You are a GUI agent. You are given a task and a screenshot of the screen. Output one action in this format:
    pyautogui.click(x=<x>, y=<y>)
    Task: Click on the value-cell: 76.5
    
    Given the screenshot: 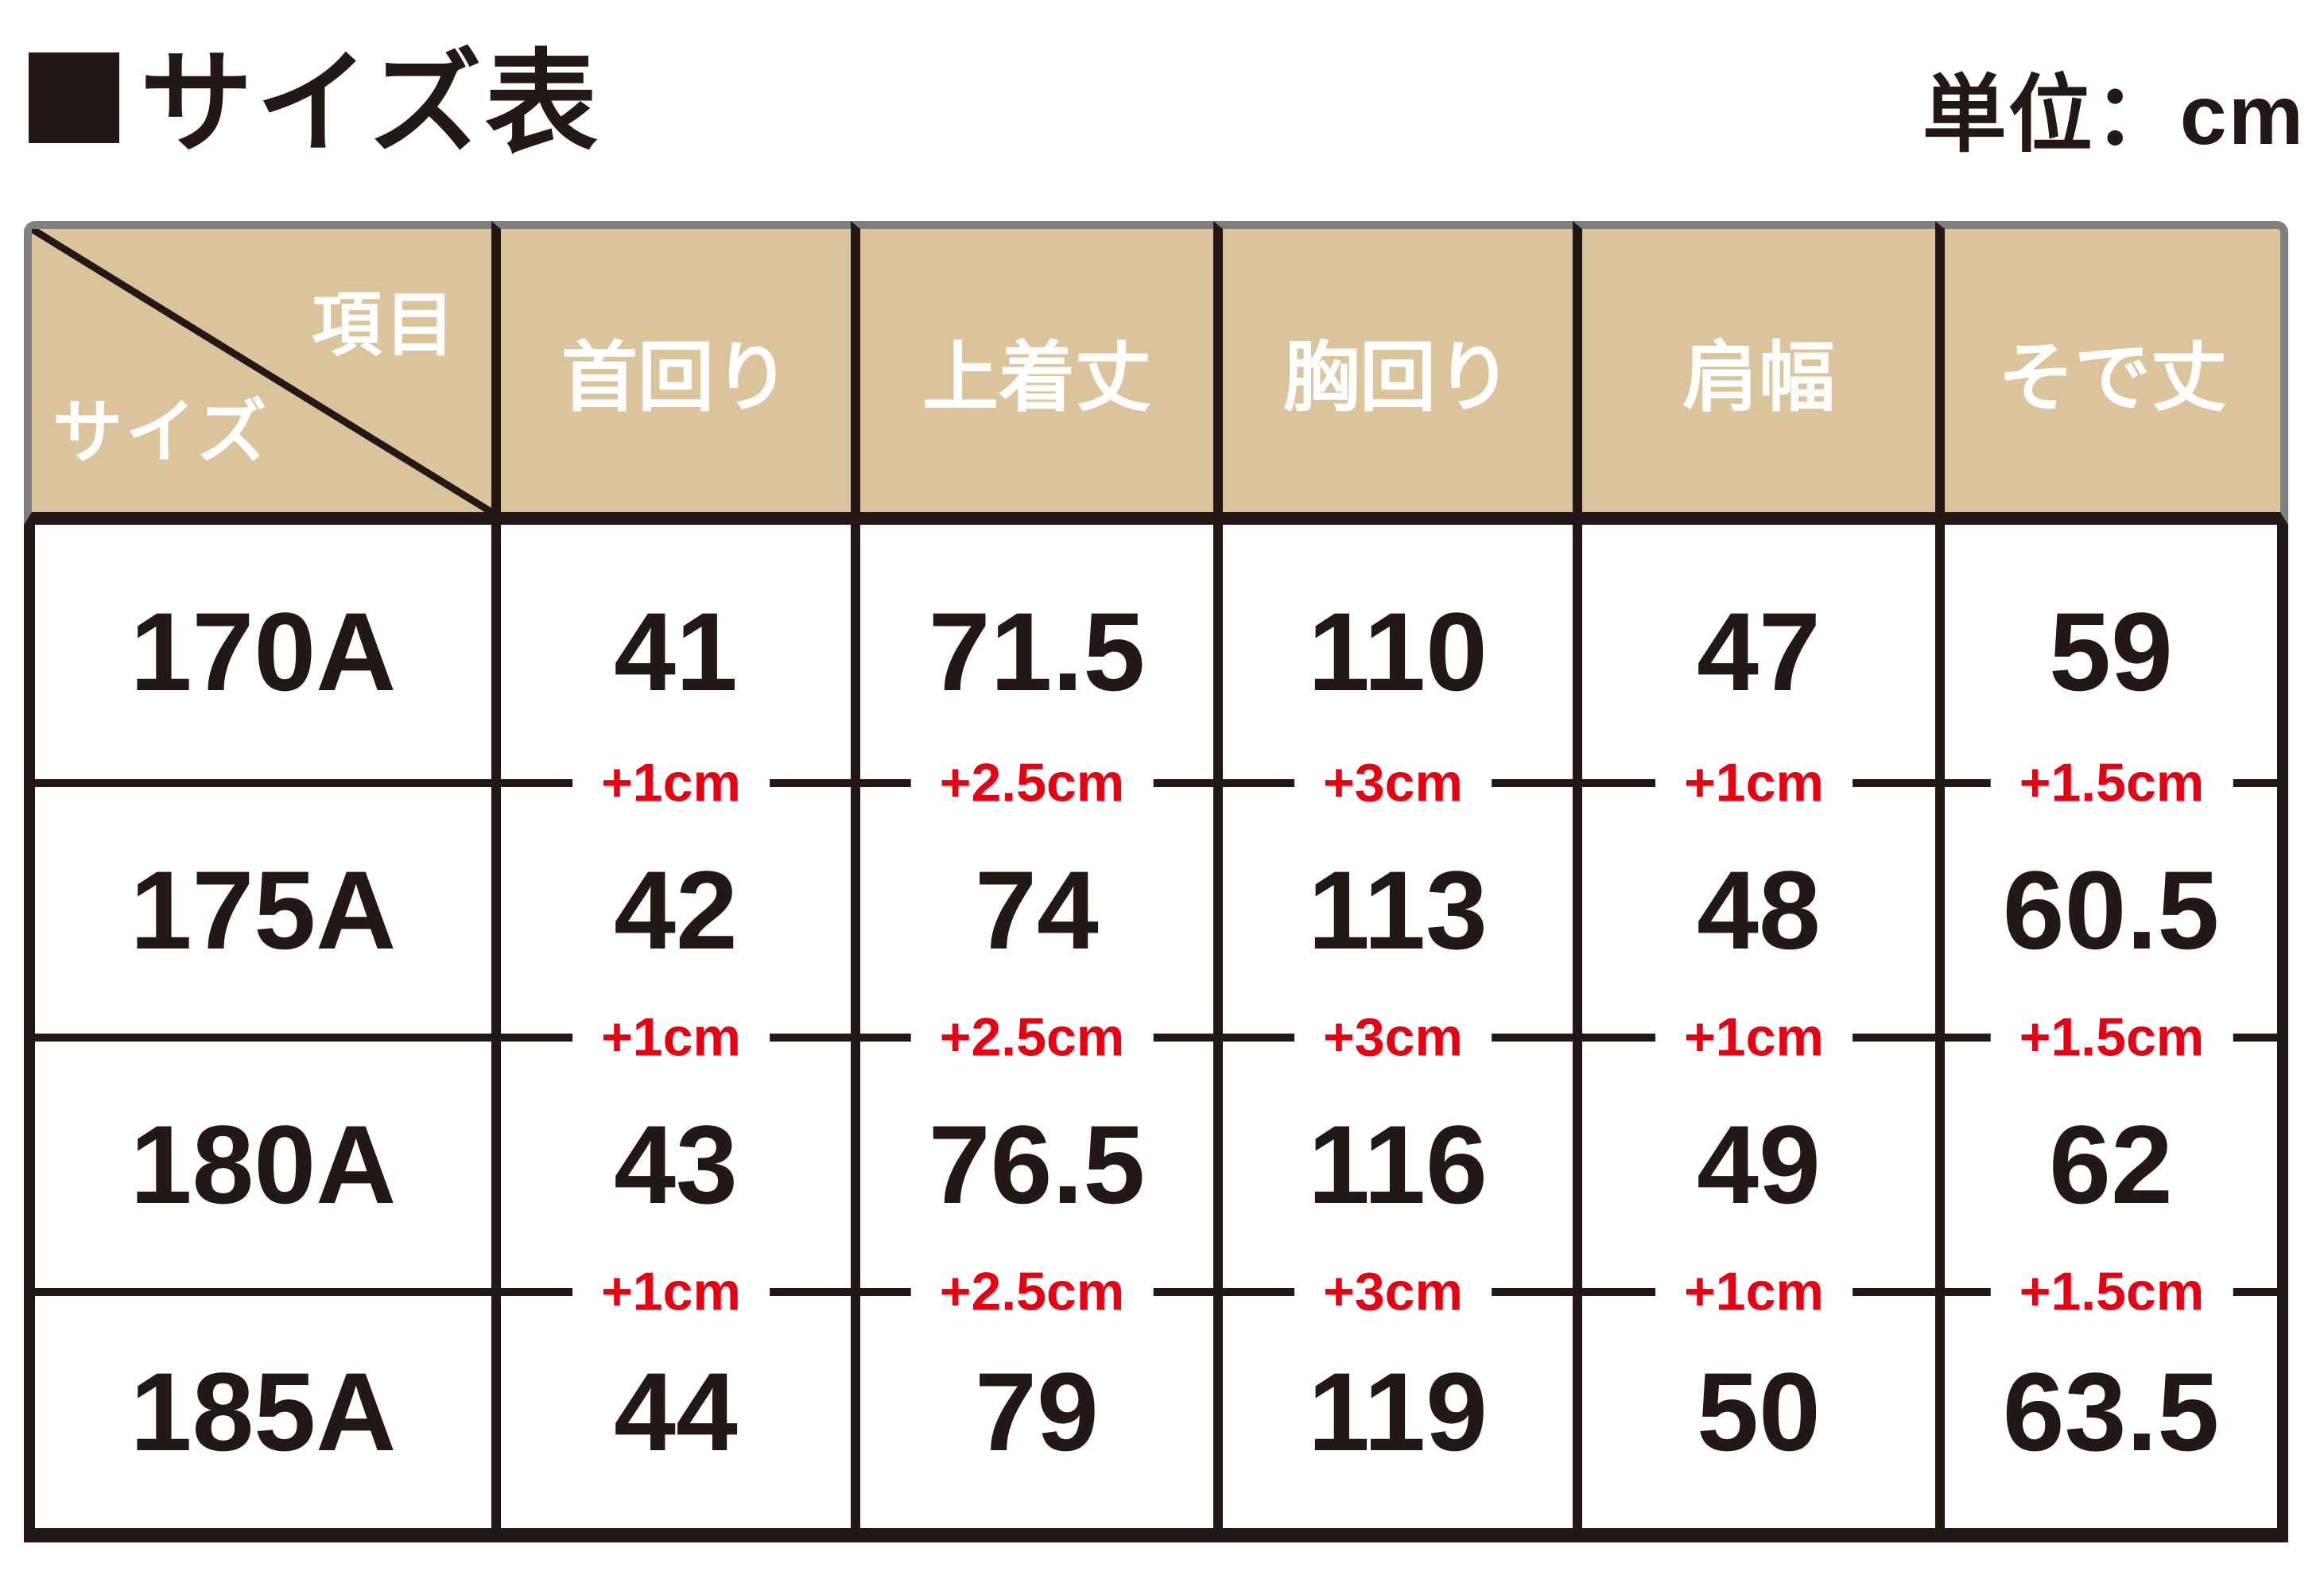 What is the action you would take?
    pyautogui.click(x=1032, y=1161)
    